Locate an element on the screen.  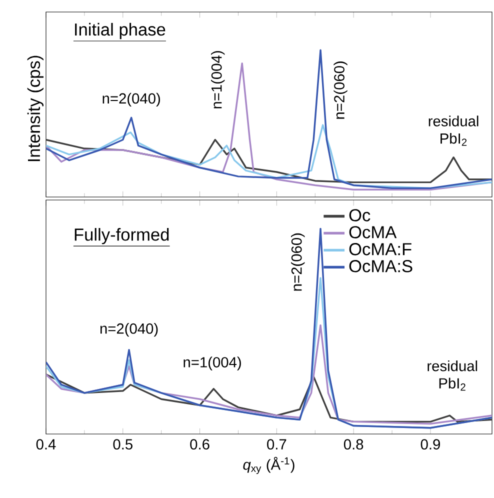
x-tick-label: 0.9 is located at coordinates (430, 444).